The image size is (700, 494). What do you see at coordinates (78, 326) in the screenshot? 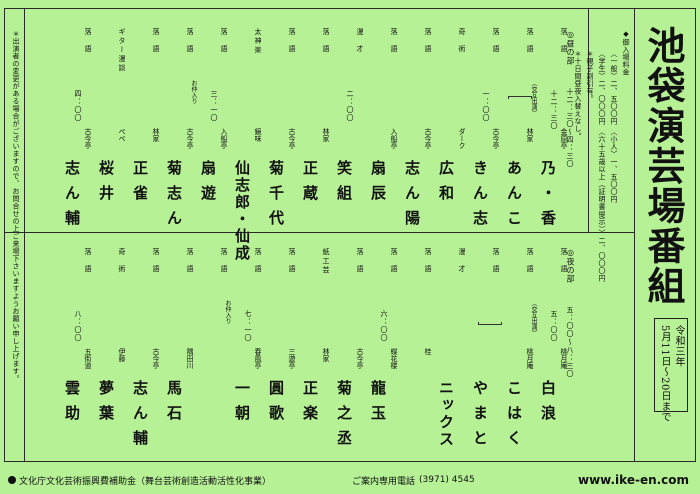
I see `slot-time: 八：〇〇` at bounding box center [78, 326].